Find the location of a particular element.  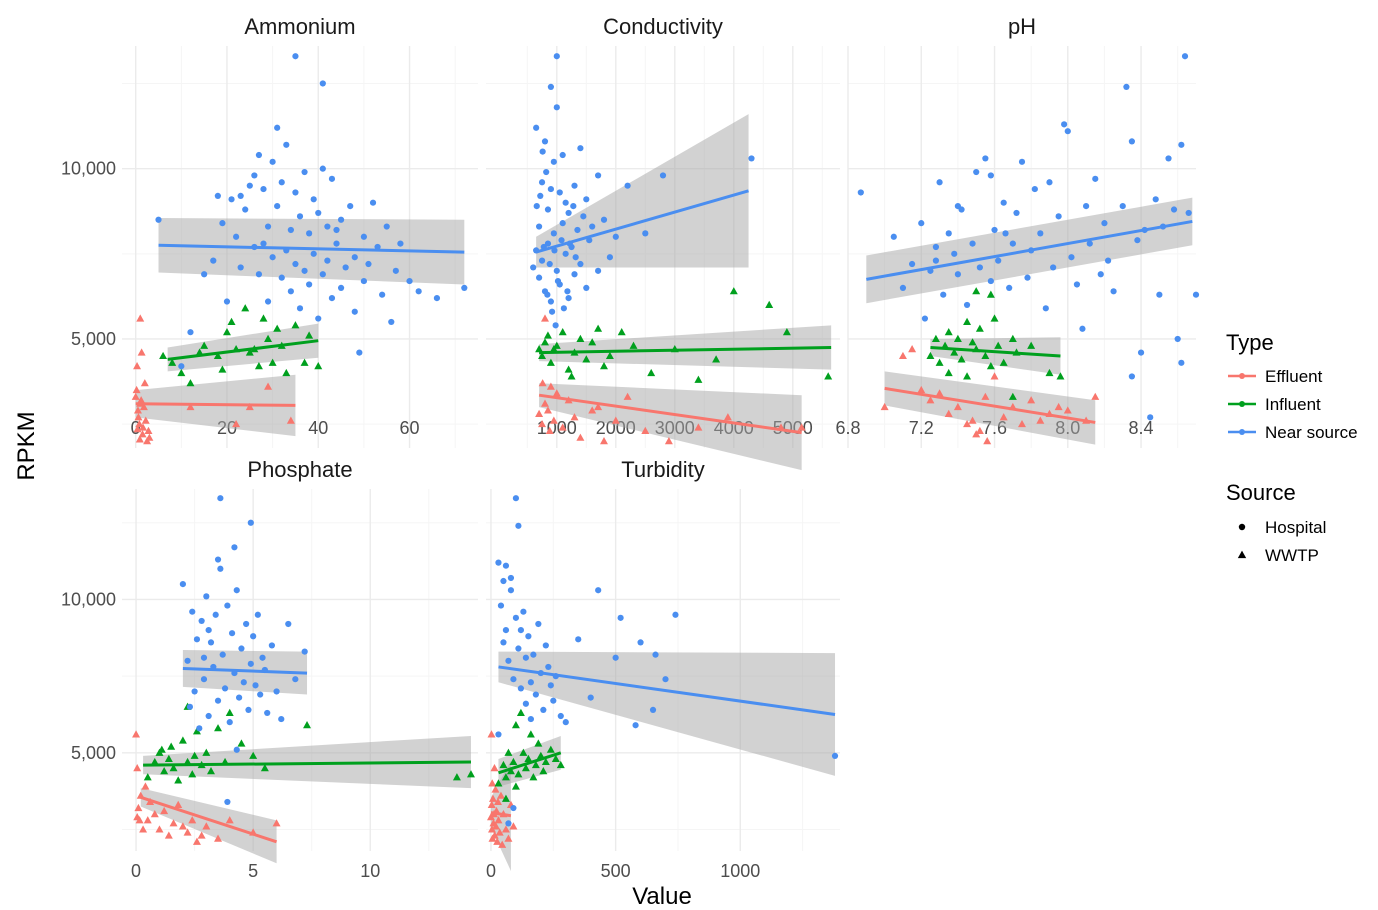

y-tick-label: 10,000 is located at coordinates (88, 599).